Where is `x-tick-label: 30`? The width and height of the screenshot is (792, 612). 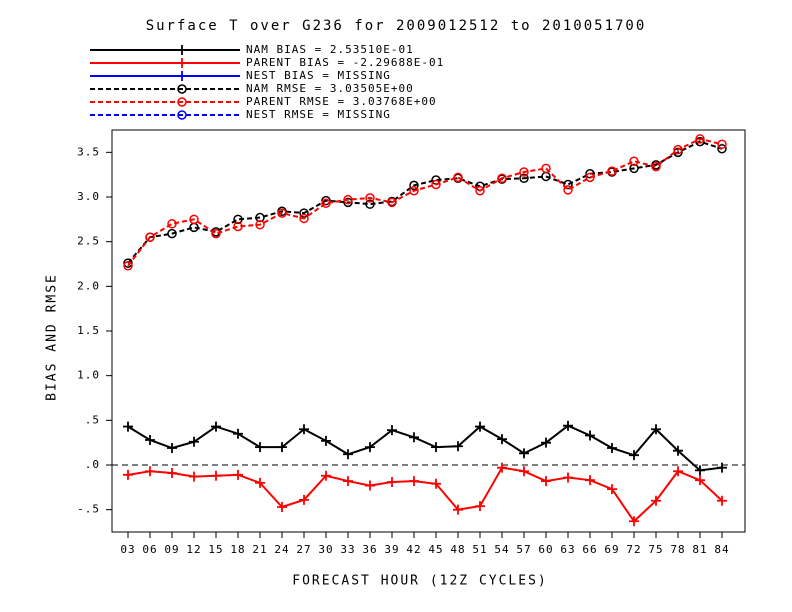 x-tick-label: 30 is located at coordinates (325, 549).